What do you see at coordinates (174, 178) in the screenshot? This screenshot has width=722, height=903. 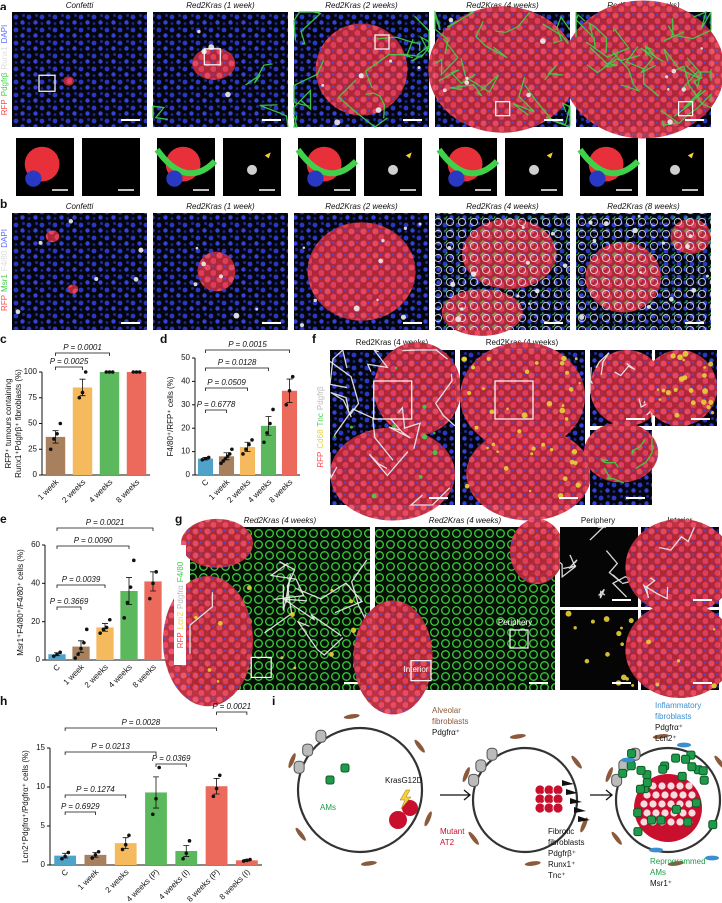 I see `inset-blue` at bounding box center [174, 178].